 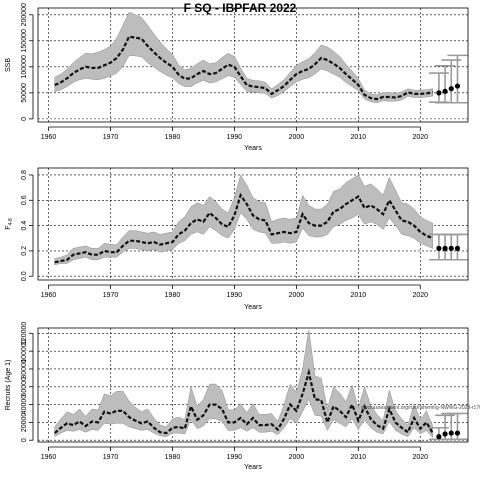 I want to click on y-tick-label: 50000, so click(x=24, y=93).